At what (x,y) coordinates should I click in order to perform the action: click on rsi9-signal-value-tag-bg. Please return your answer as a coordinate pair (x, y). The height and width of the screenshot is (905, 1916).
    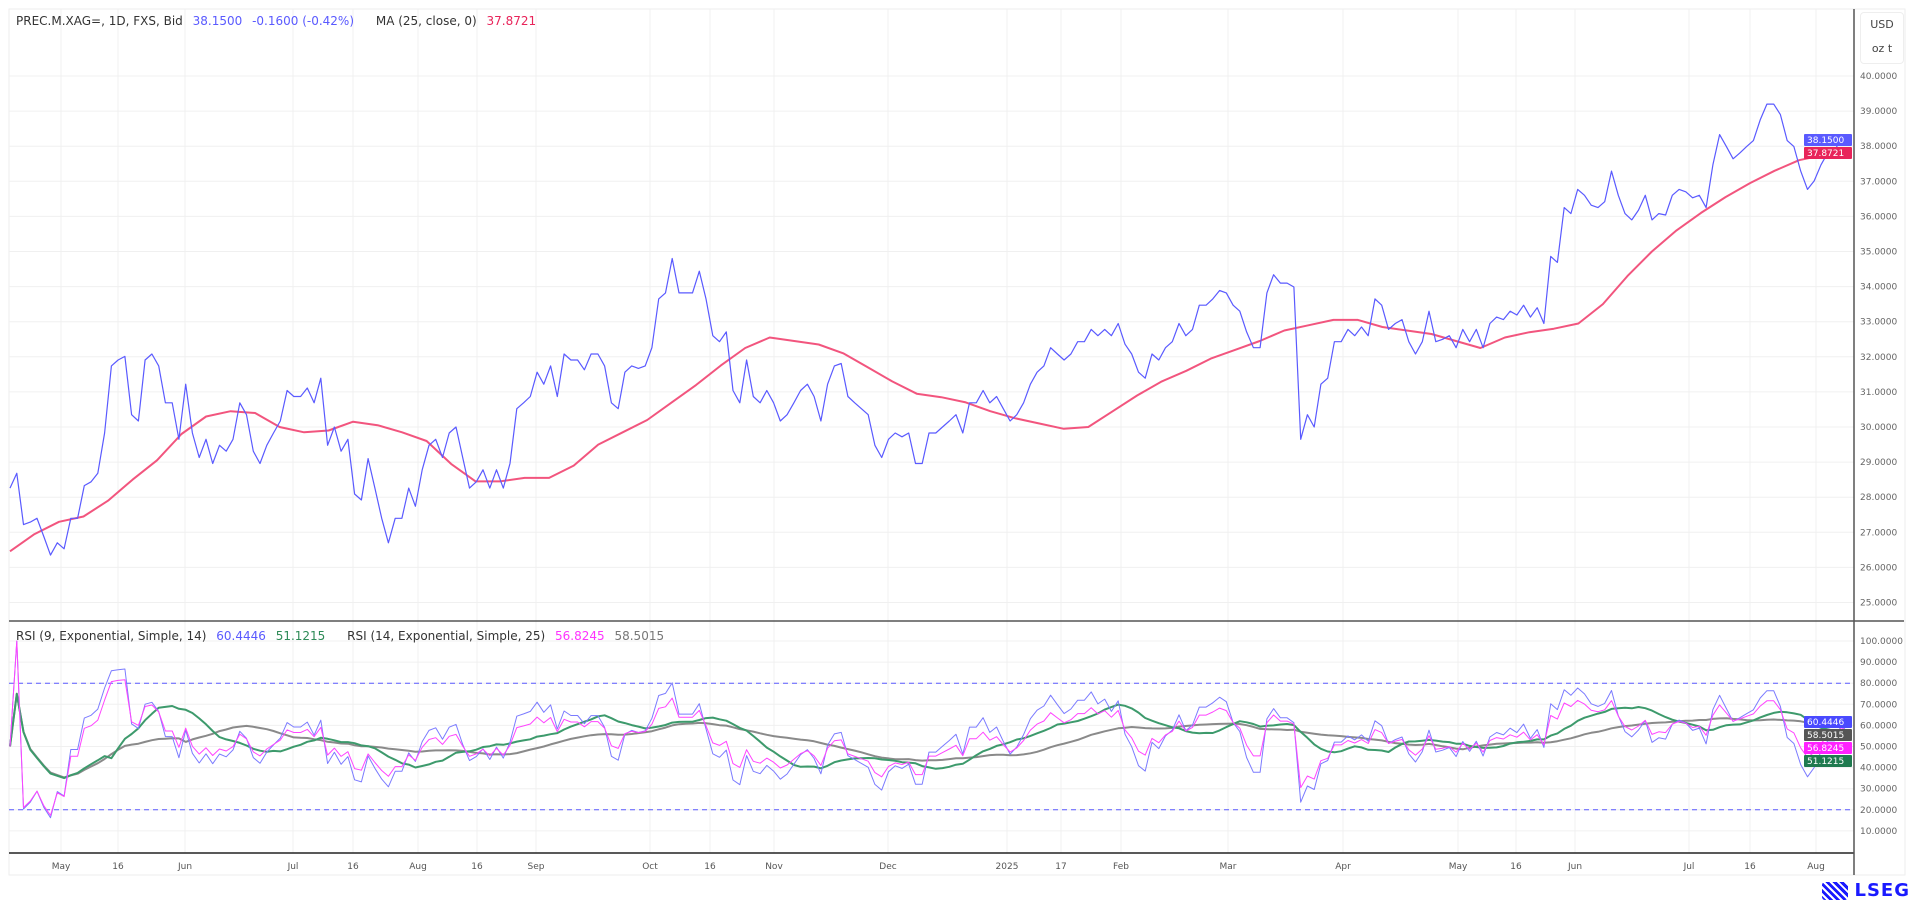
    Looking at the image, I should click on (1828, 761).